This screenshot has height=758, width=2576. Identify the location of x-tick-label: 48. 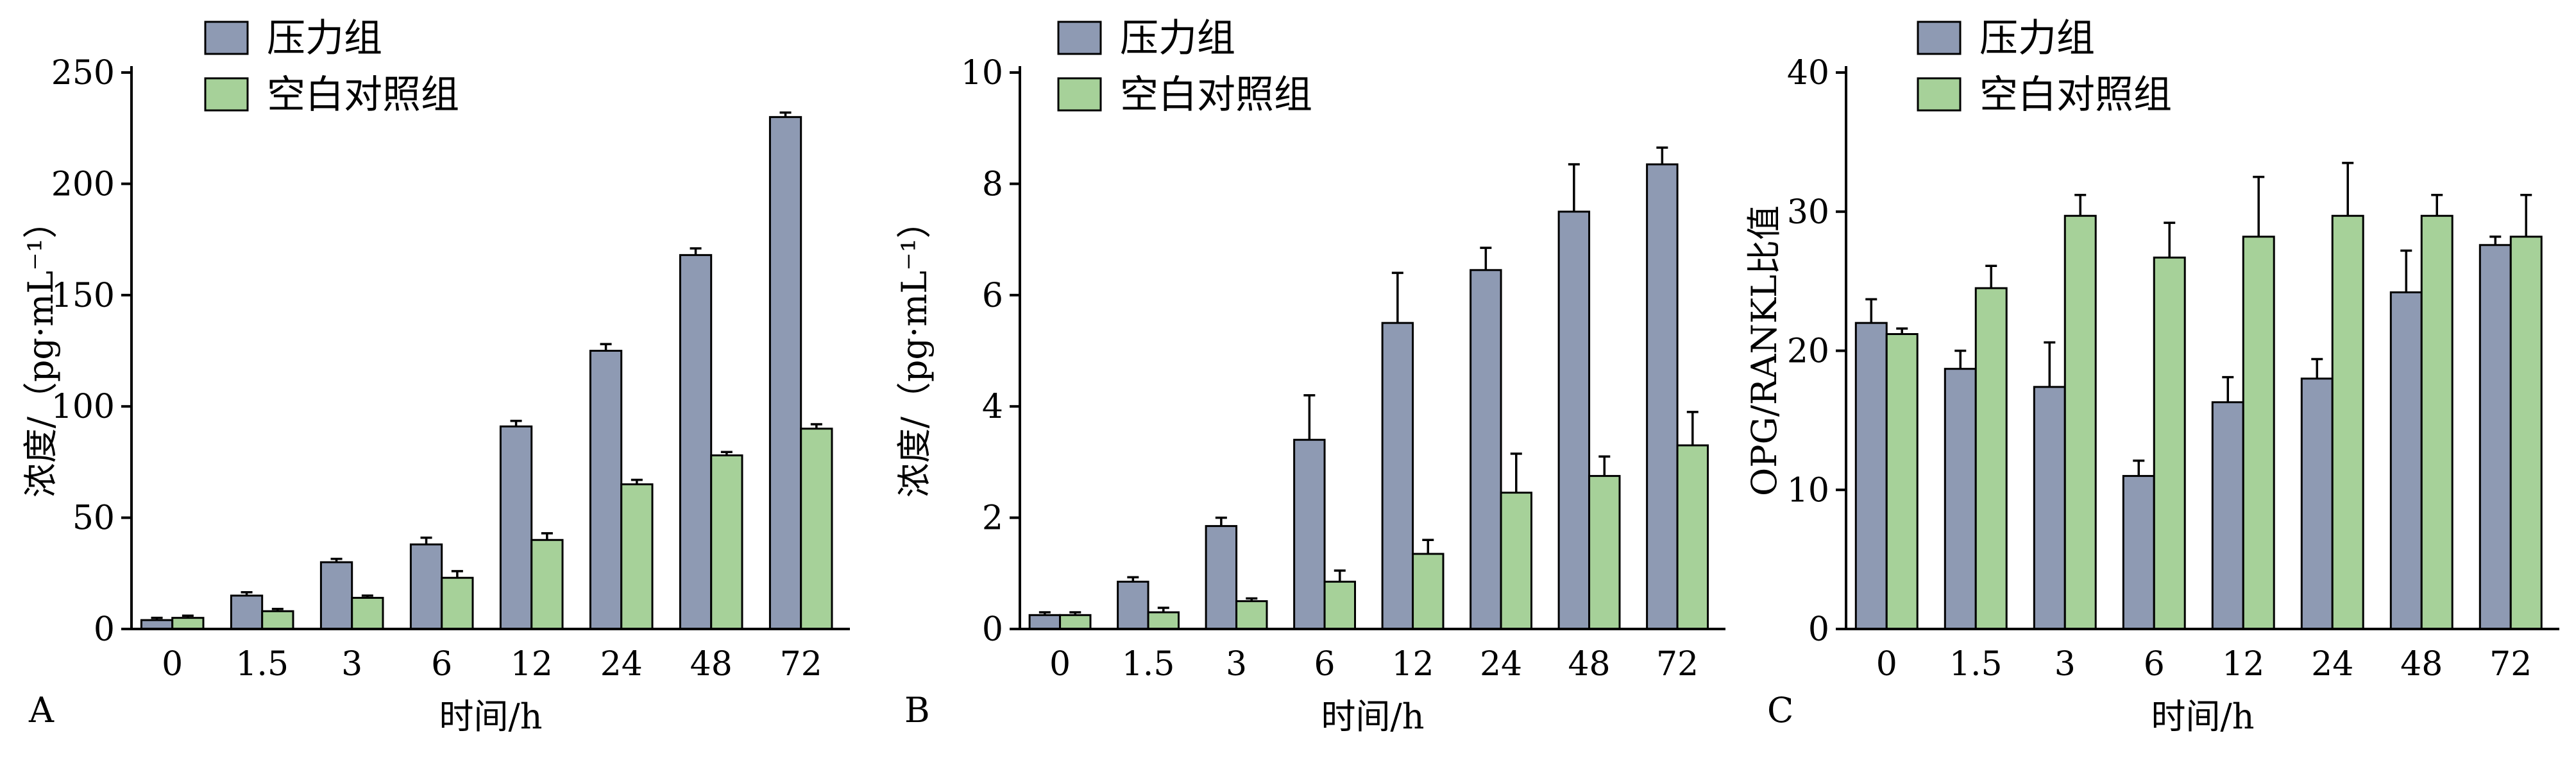
(2421, 664).